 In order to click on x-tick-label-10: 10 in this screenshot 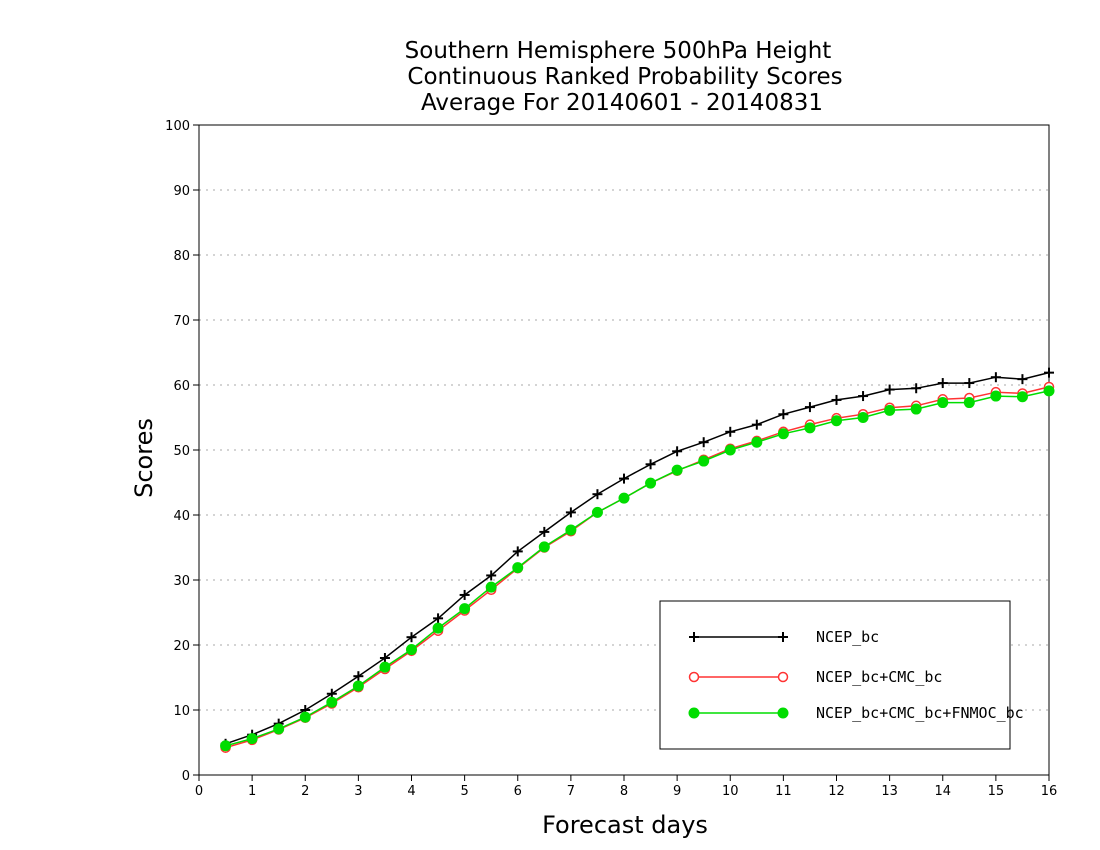, I will do `click(730, 791)`.